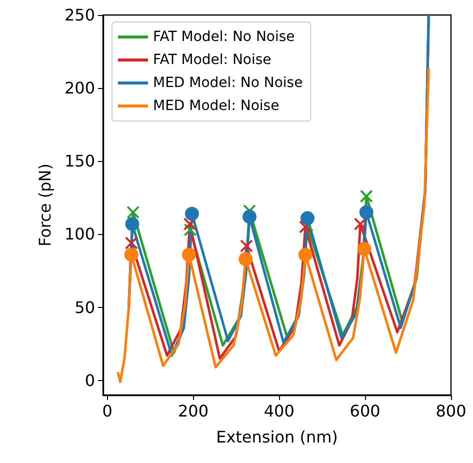 Image resolution: width=473 pixels, height=463 pixels. What do you see at coordinates (45, 205) in the screenshot?
I see `y-axis-title: Force (pN)` at bounding box center [45, 205].